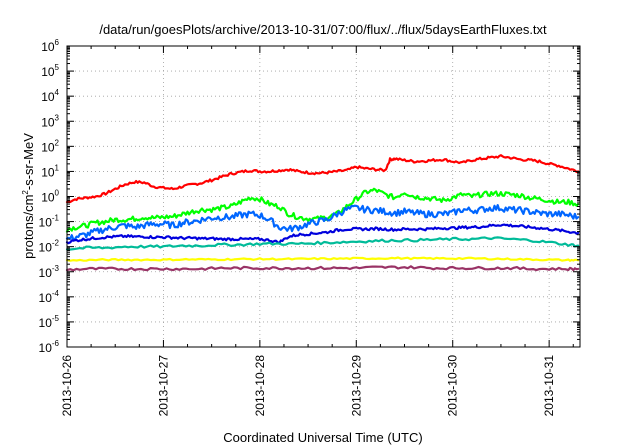 The height and width of the screenshot is (448, 640). I want to click on y-tick-exp: -5, so click(56, 318).